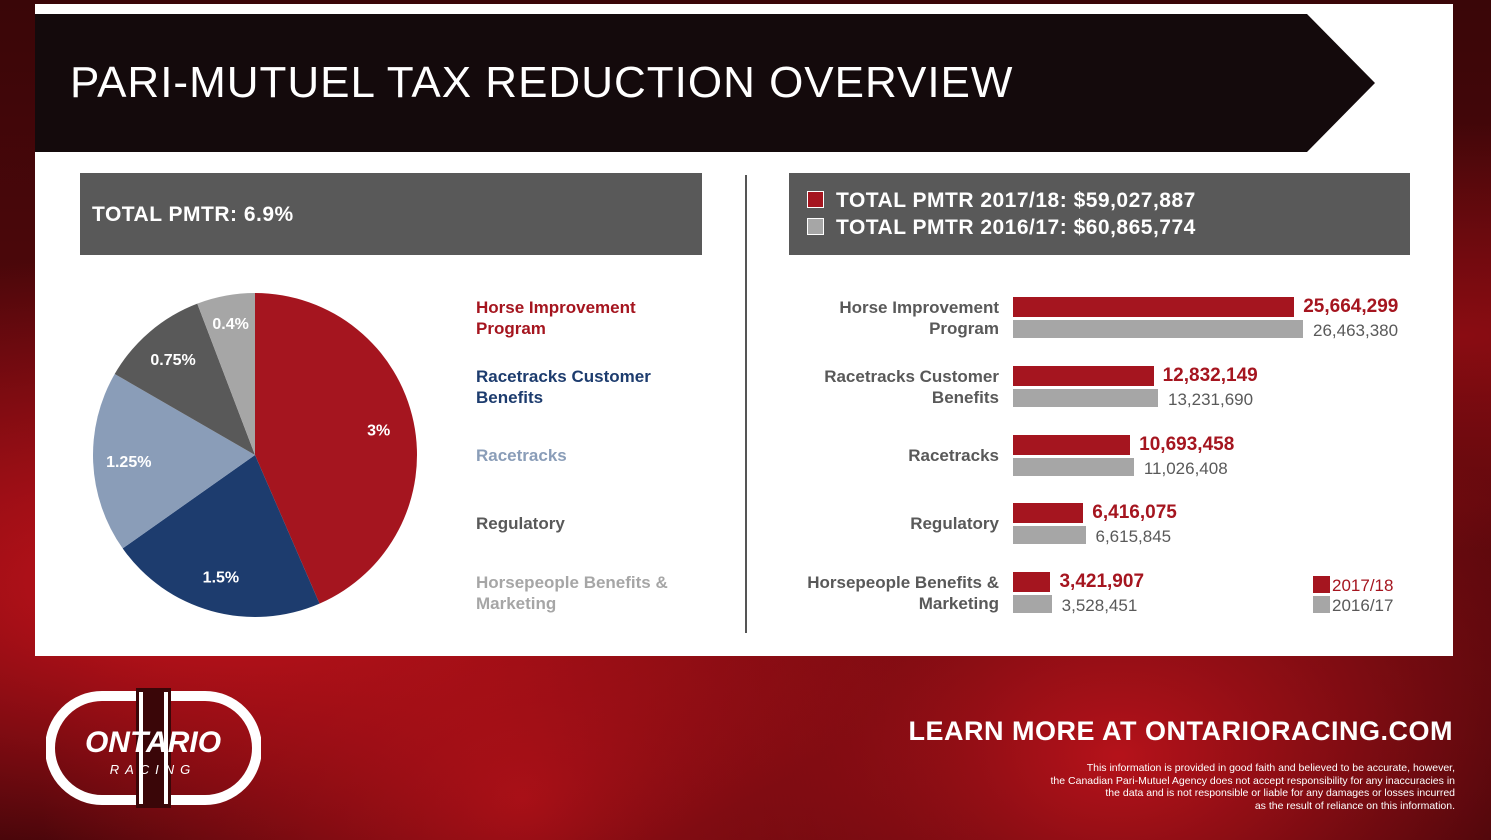 Image resolution: width=1491 pixels, height=840 pixels. I want to click on bar-value-2016-4: 3,528,451, so click(1099, 605).